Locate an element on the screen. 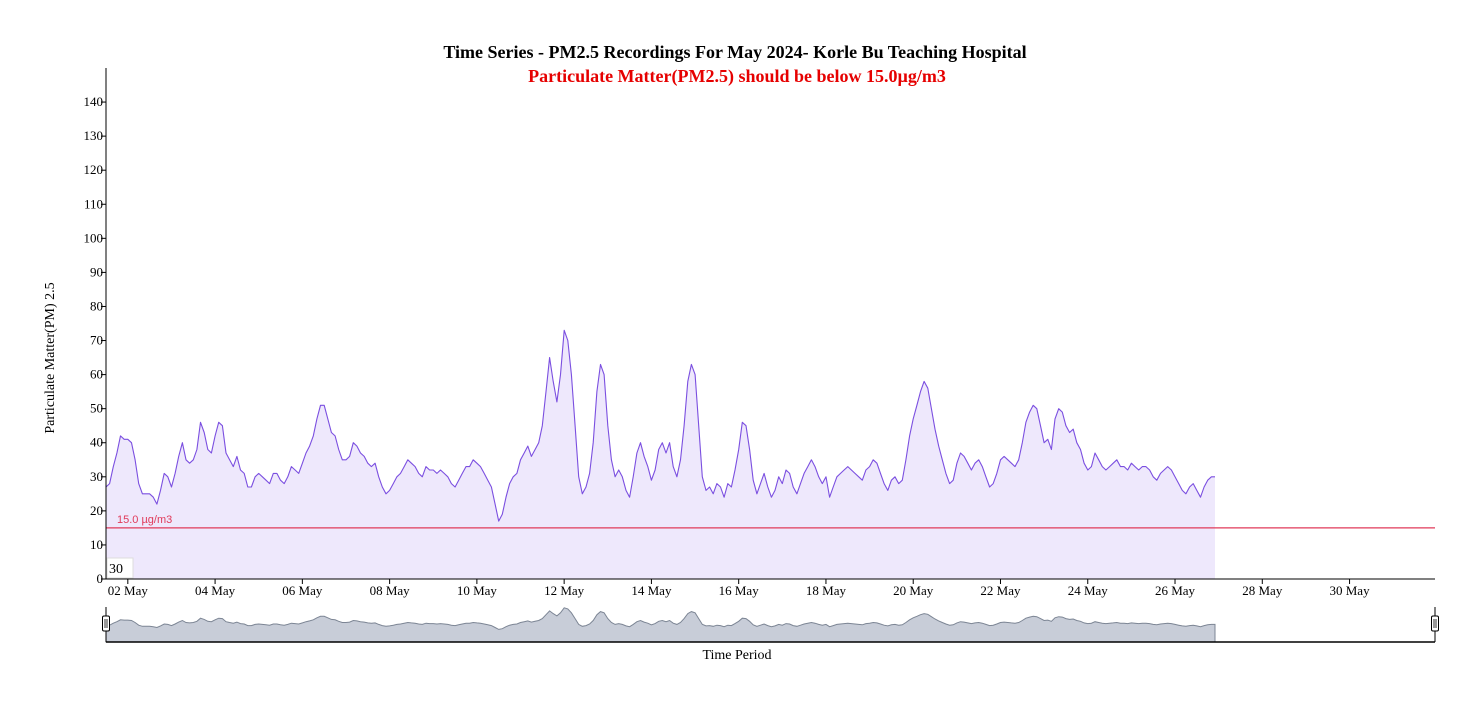 This screenshot has width=1480, height=702. x-tick-label: 24 May is located at coordinates (1088, 590).